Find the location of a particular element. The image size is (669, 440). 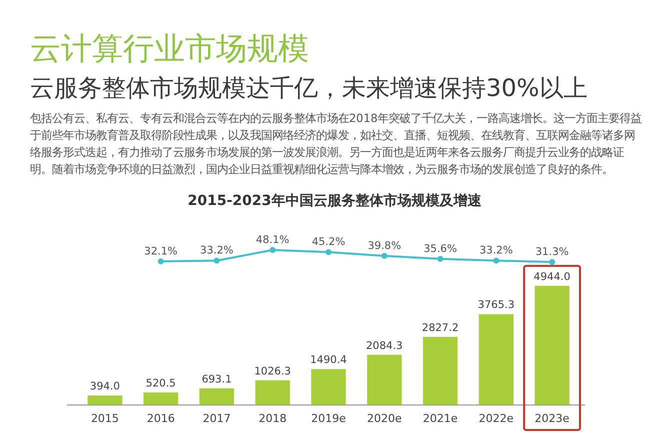

data-label: 693.1 is located at coordinates (217, 379).